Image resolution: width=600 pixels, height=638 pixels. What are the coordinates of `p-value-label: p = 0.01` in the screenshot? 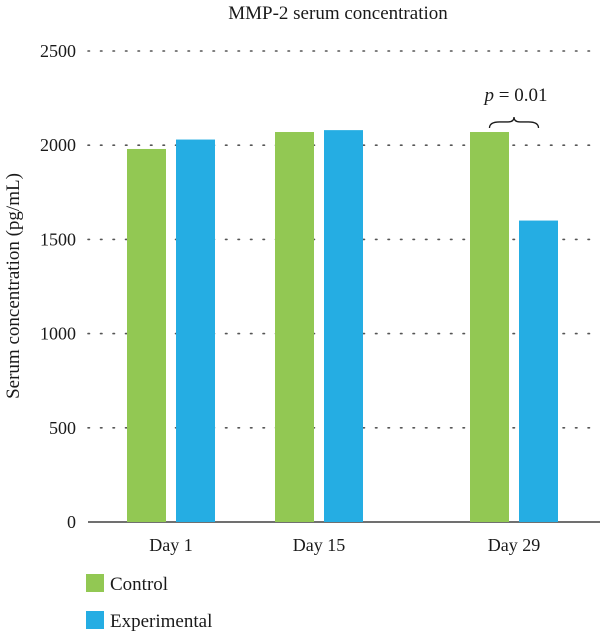 It's located at (515, 95).